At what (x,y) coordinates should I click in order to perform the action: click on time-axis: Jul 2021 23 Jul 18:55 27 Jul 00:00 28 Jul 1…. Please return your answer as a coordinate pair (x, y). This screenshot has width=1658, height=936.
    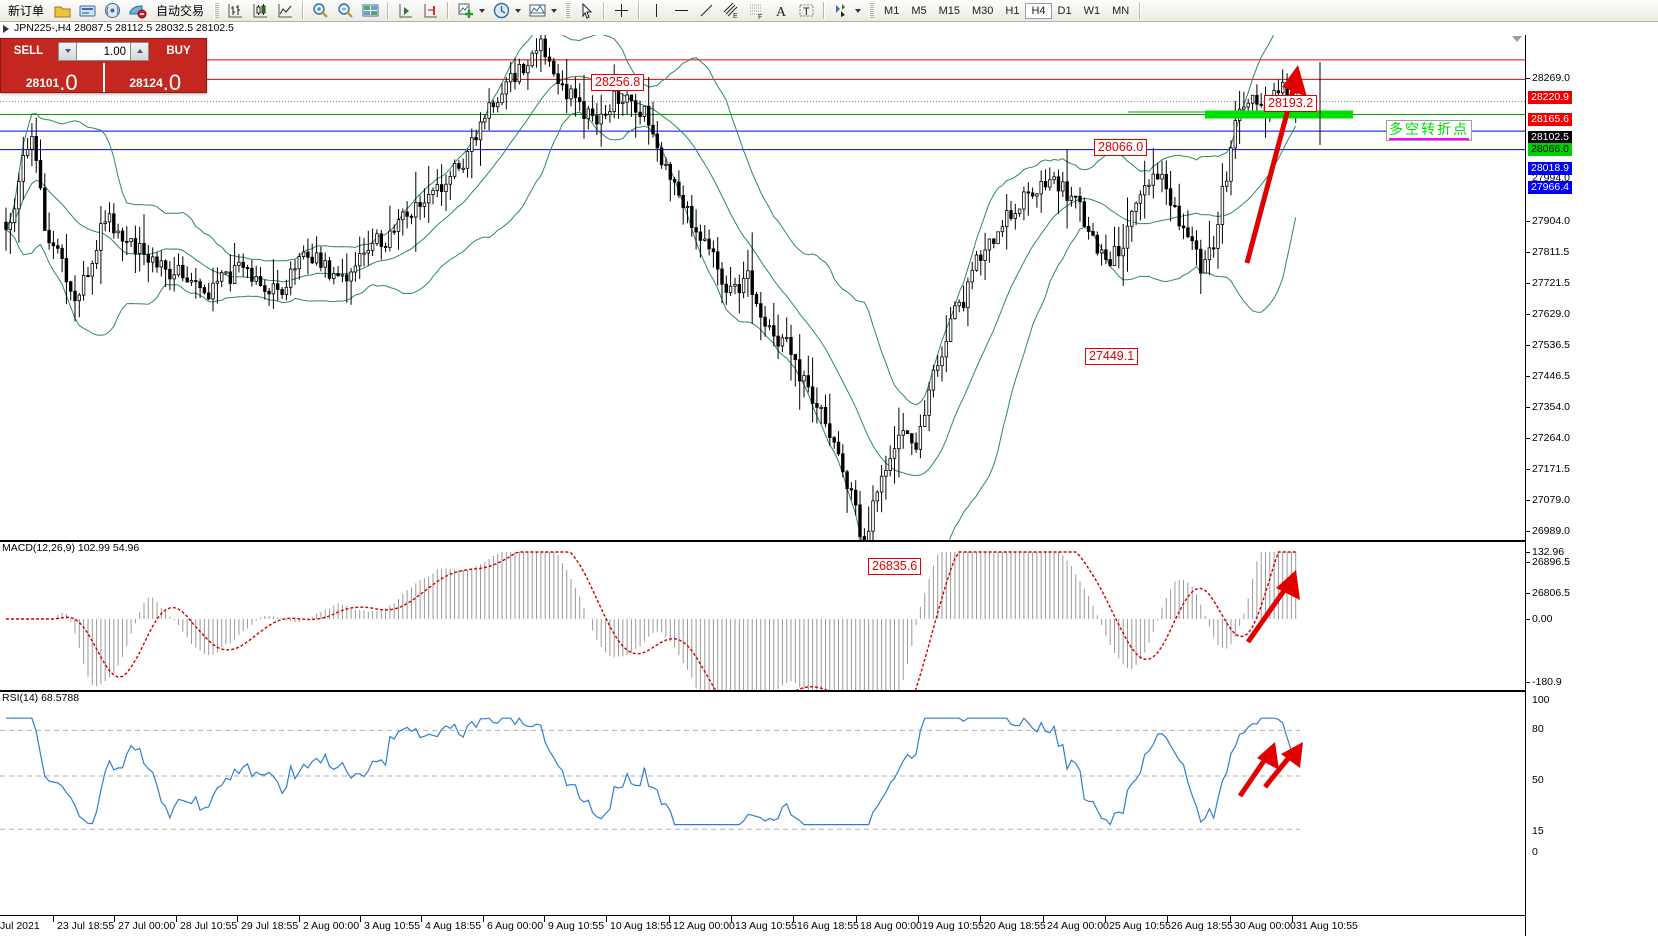
    Looking at the image, I should click on (762, 925).